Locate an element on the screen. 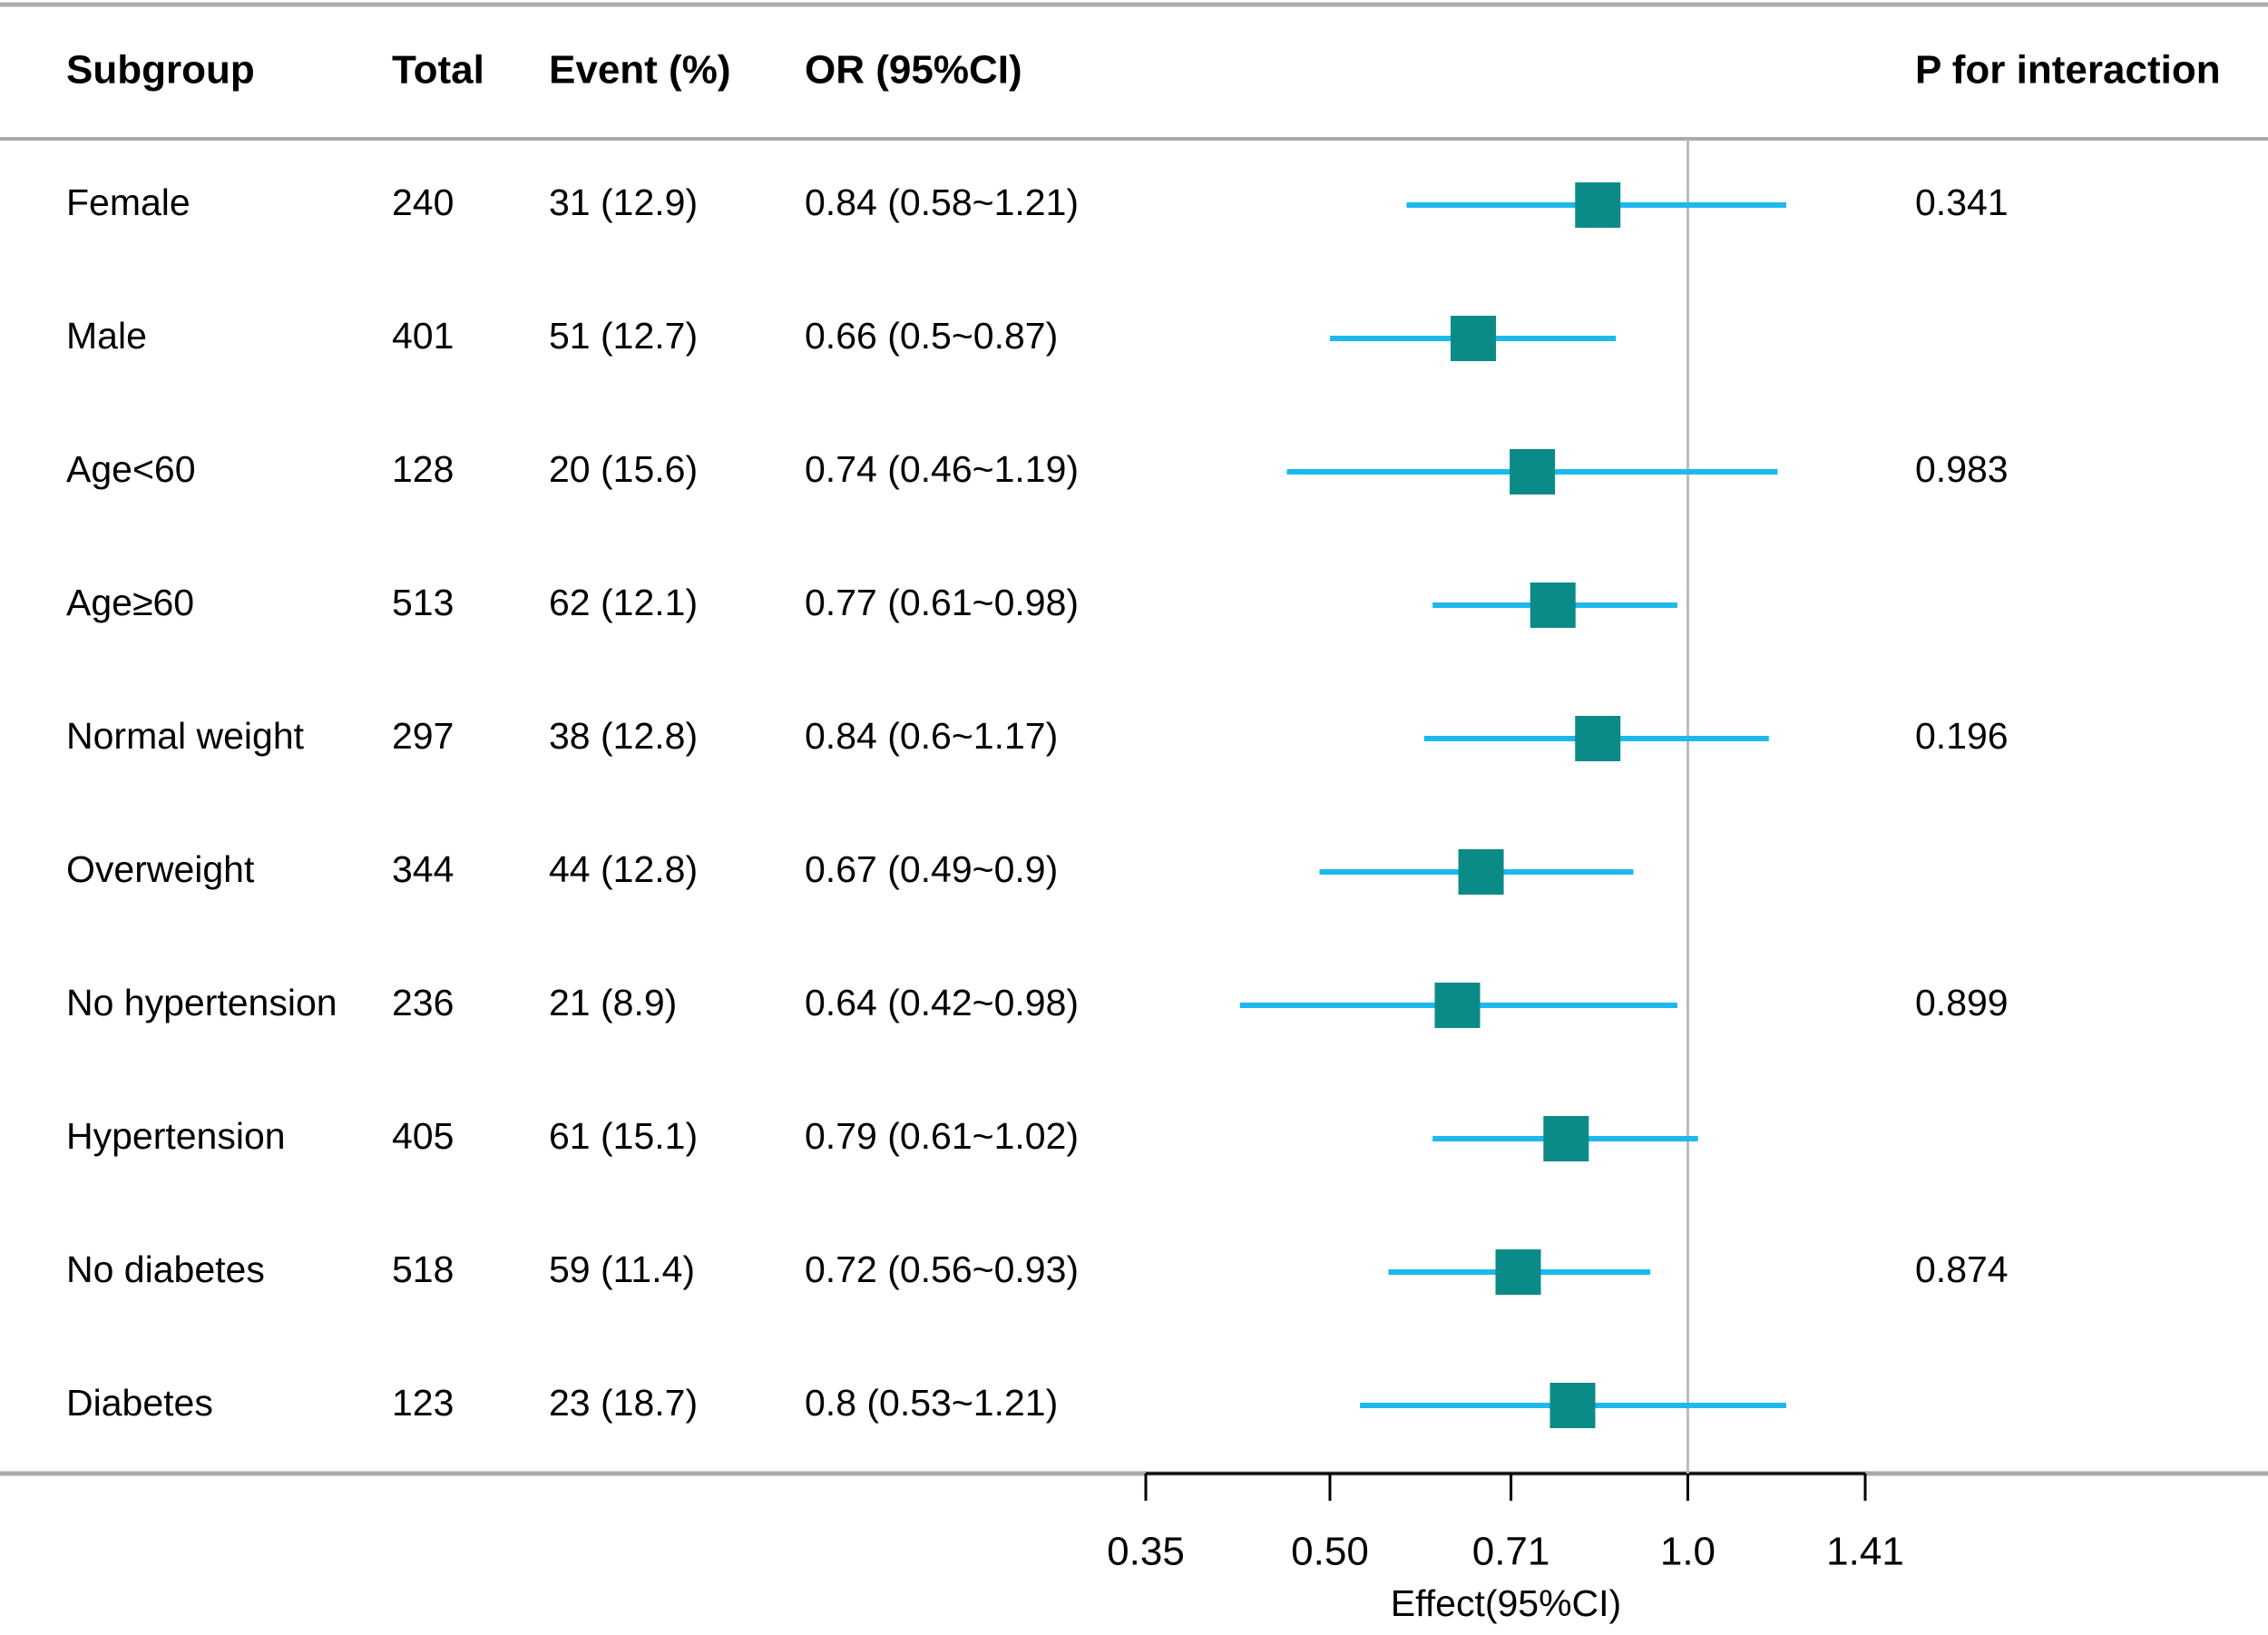 The width and height of the screenshot is (2268, 1635). or-label: 0.66 (0.5~0.87) is located at coordinates (932, 336).